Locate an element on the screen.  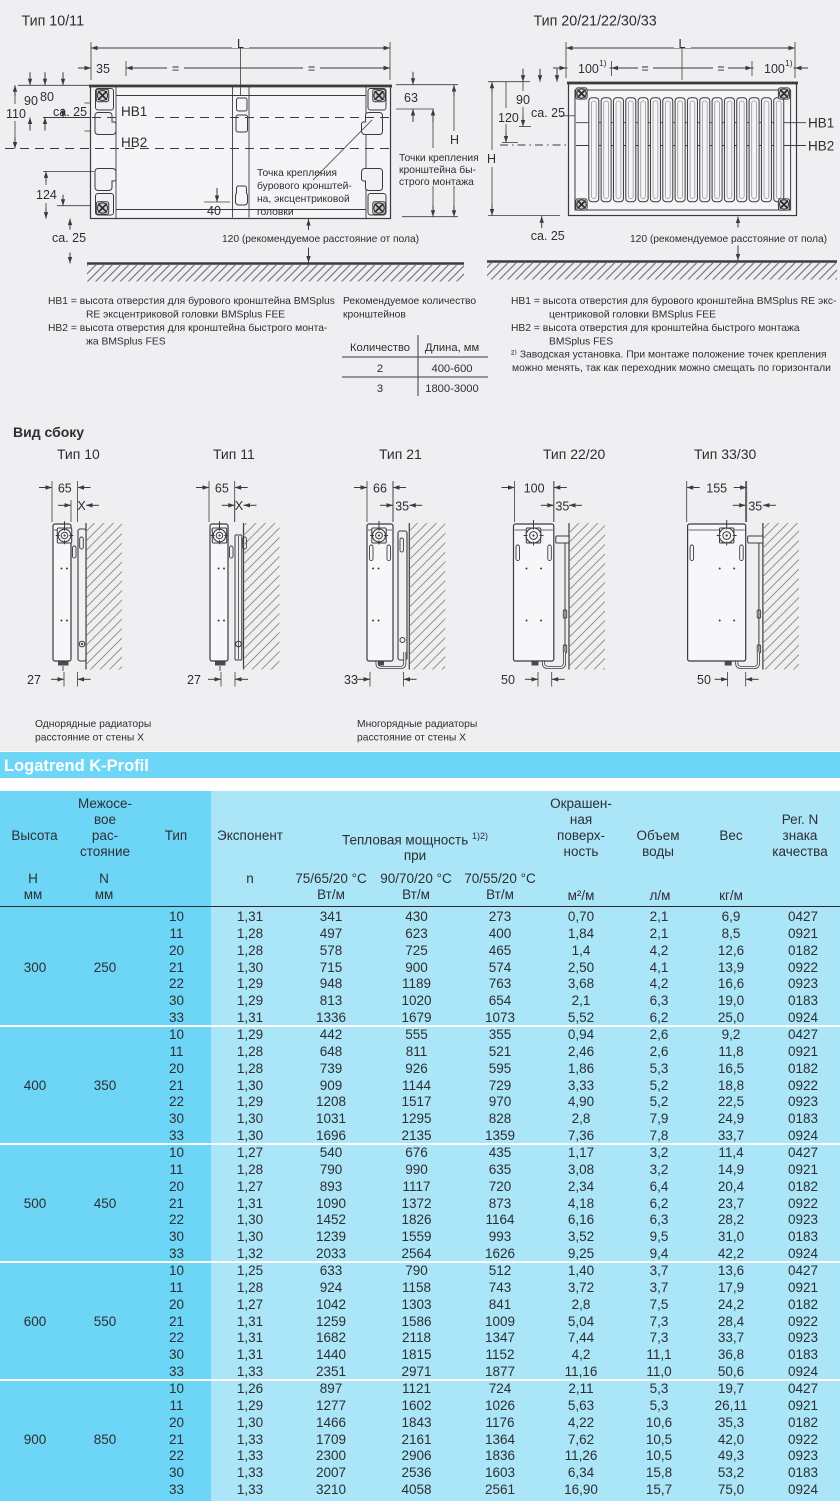
svg-text: 110 is located at coordinates (16, 114).